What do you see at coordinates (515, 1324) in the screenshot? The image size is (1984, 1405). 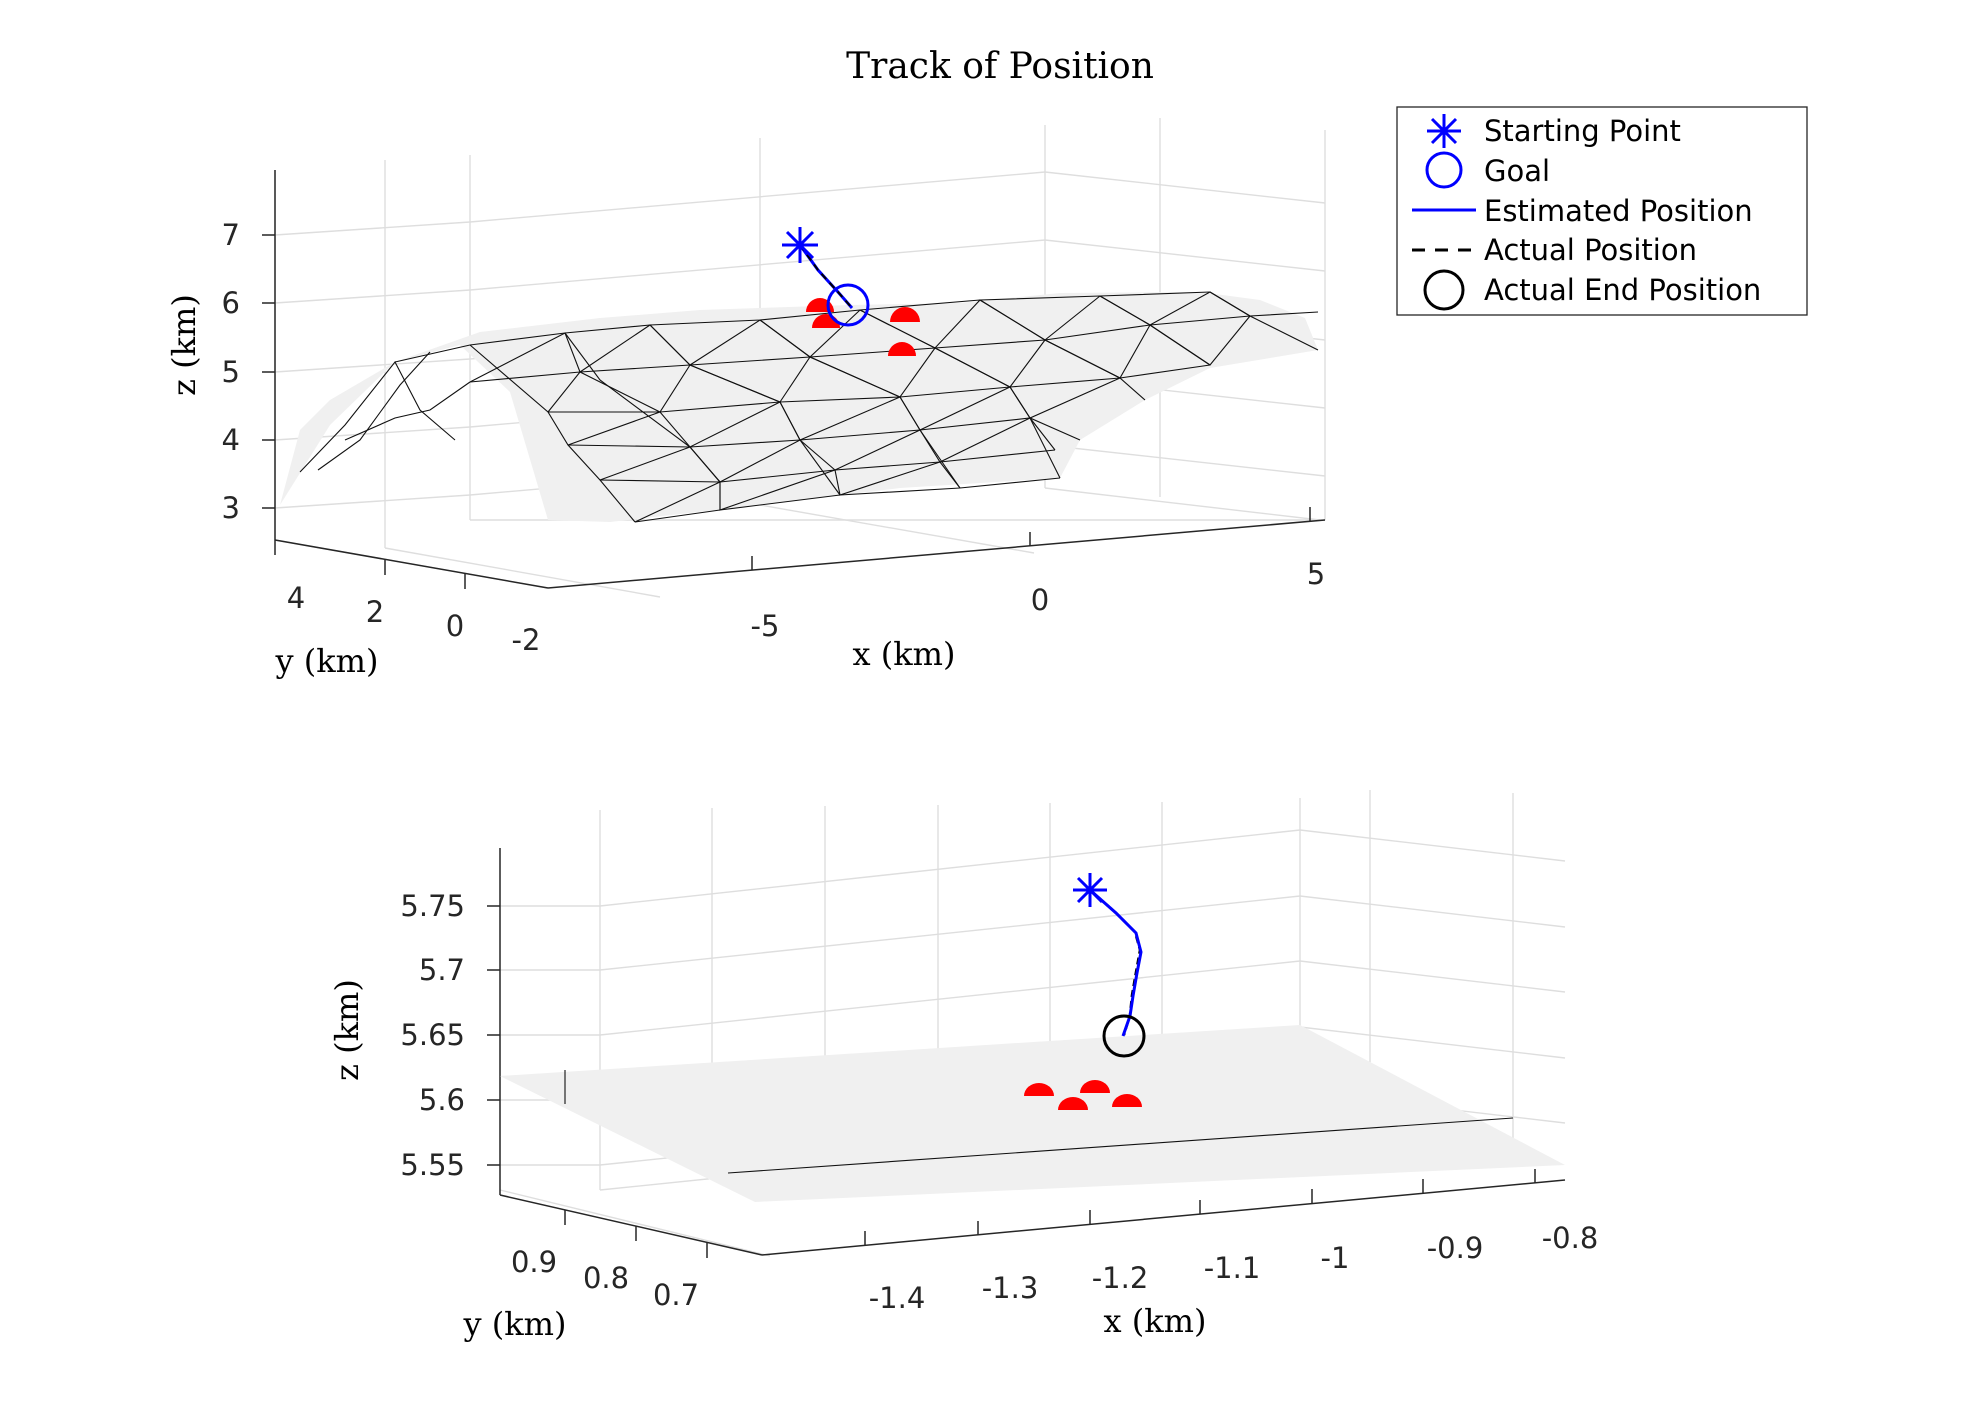 I see `bottom-y-axis-label: y (km)` at bounding box center [515, 1324].